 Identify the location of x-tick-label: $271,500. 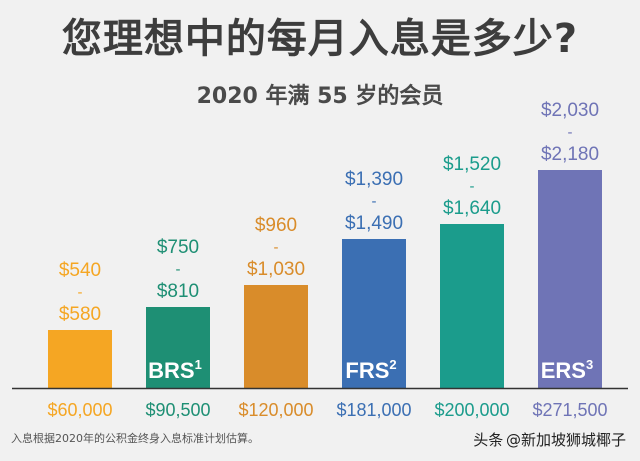
(569, 410).